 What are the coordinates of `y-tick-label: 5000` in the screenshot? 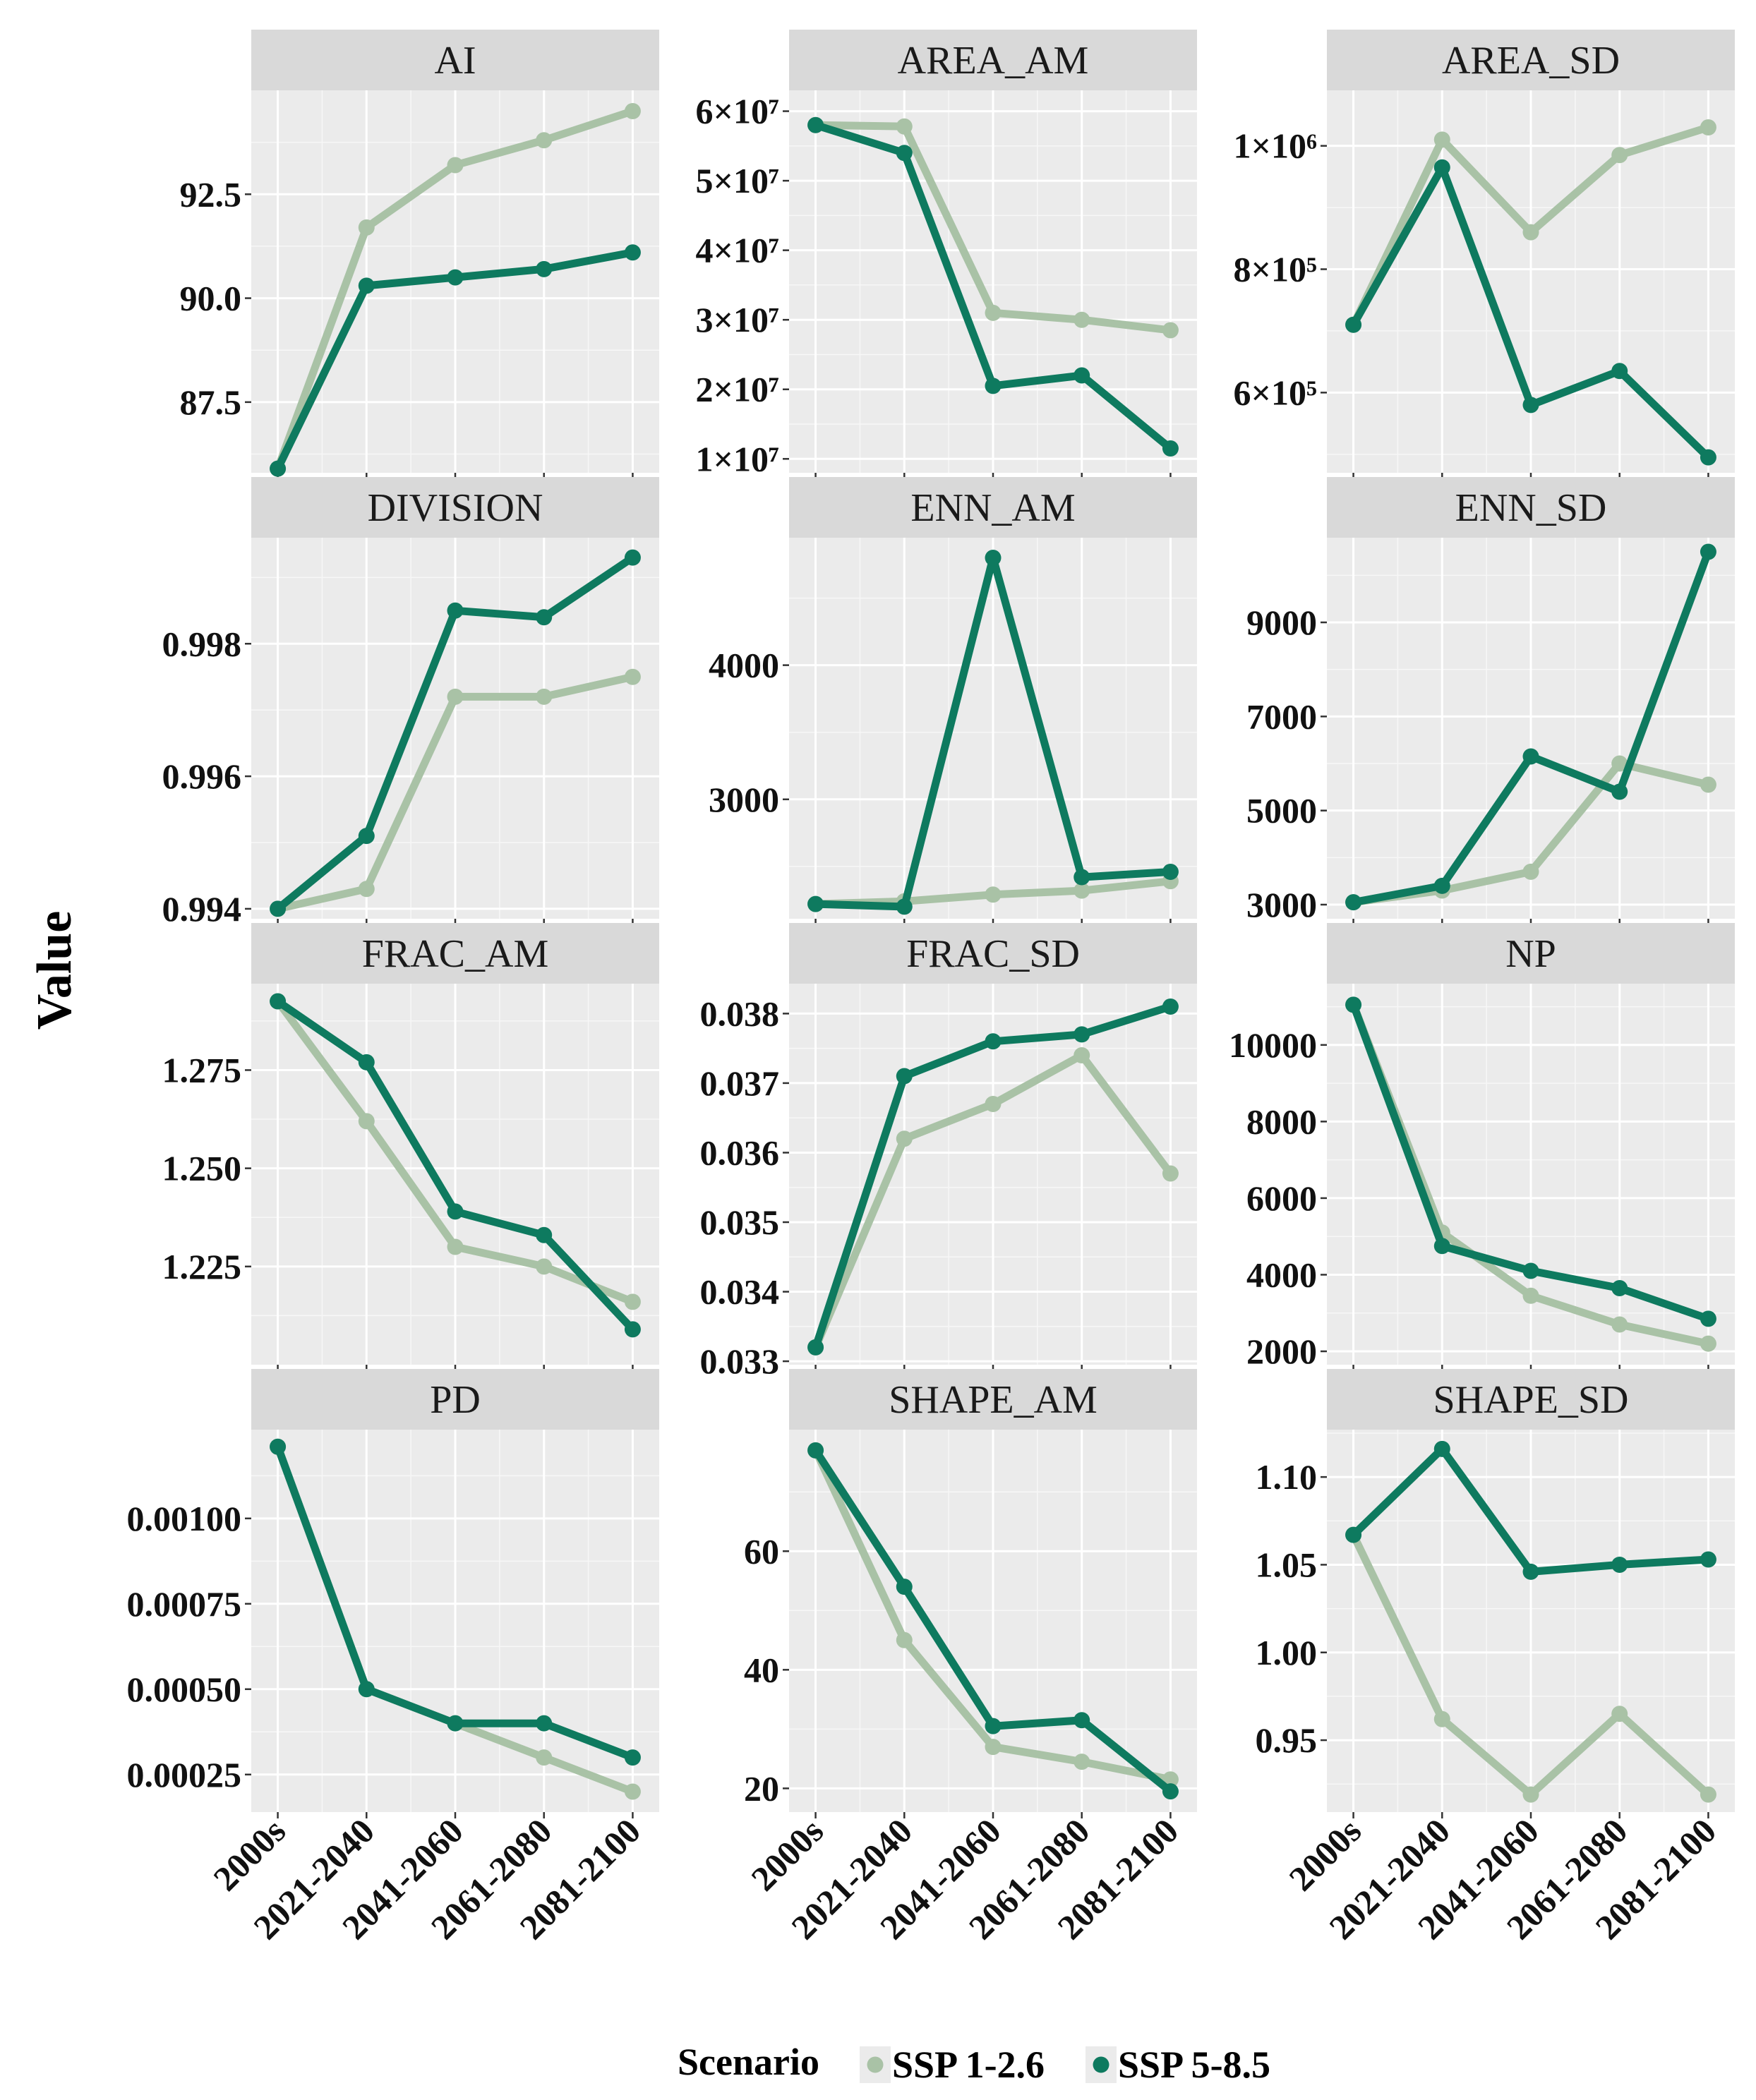 It's located at (1281, 811).